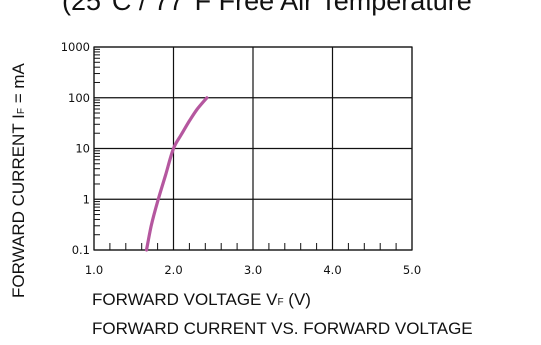 The height and width of the screenshot is (345, 541). I want to click on y-axis-title-main: FORWARD CURRENT I, so click(18, 206).